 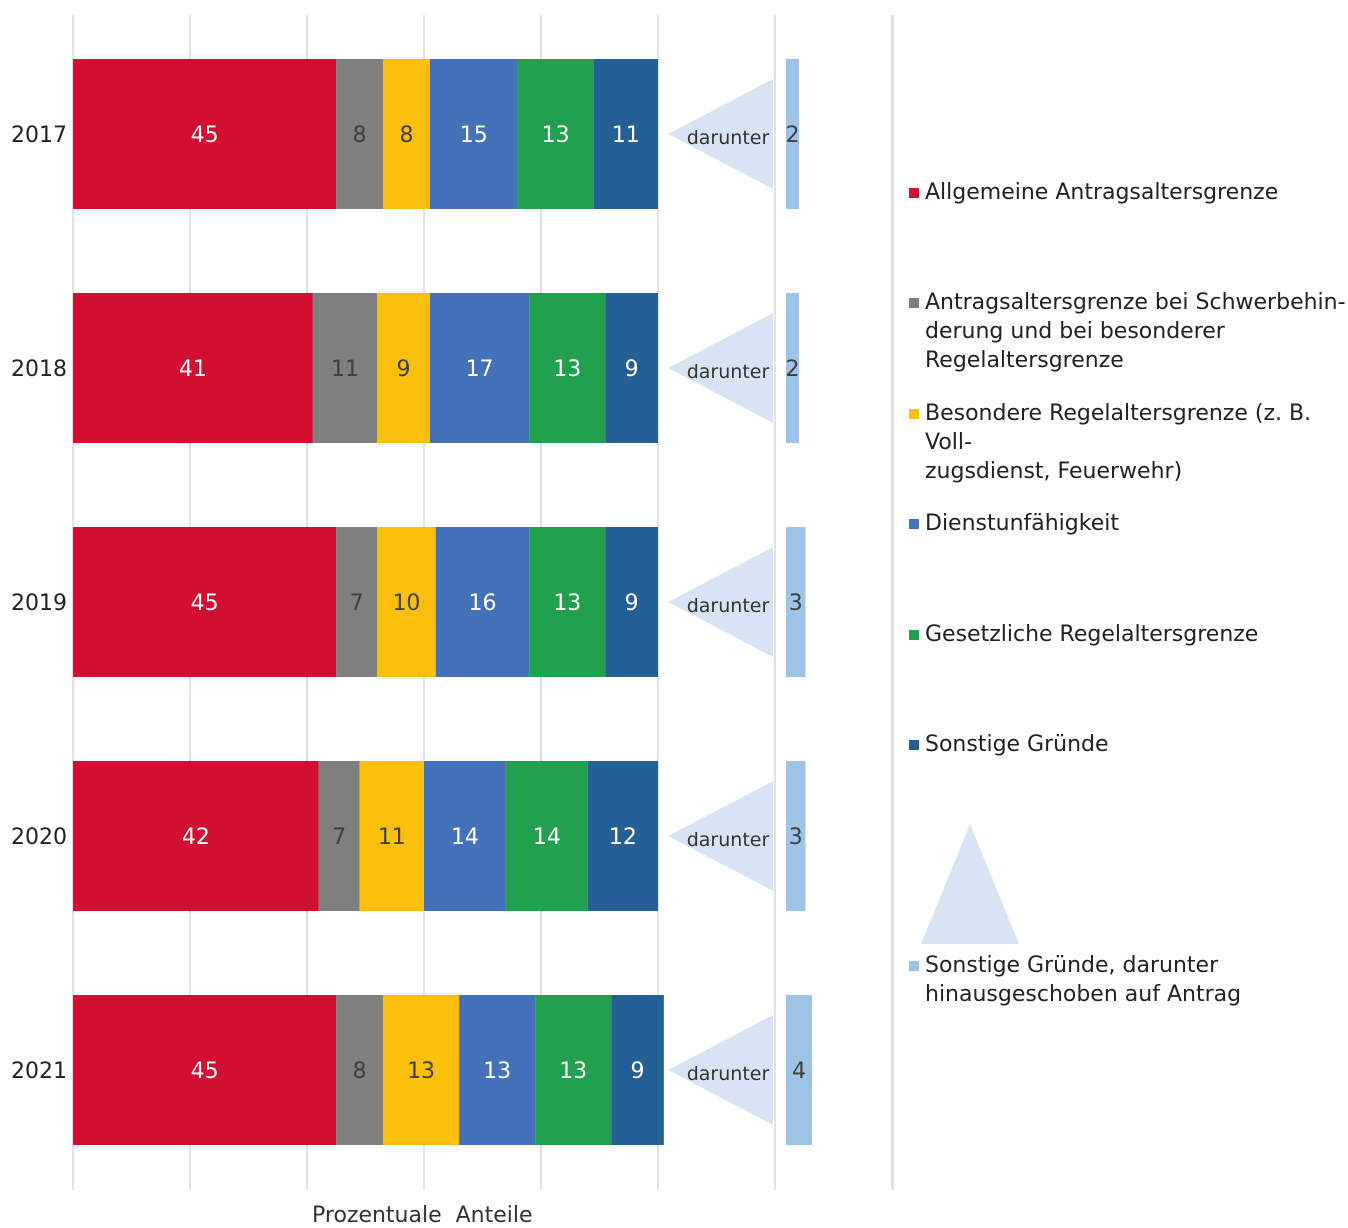 I want to click on legend-label: Sonstige Gründe, so click(x=1017, y=744).